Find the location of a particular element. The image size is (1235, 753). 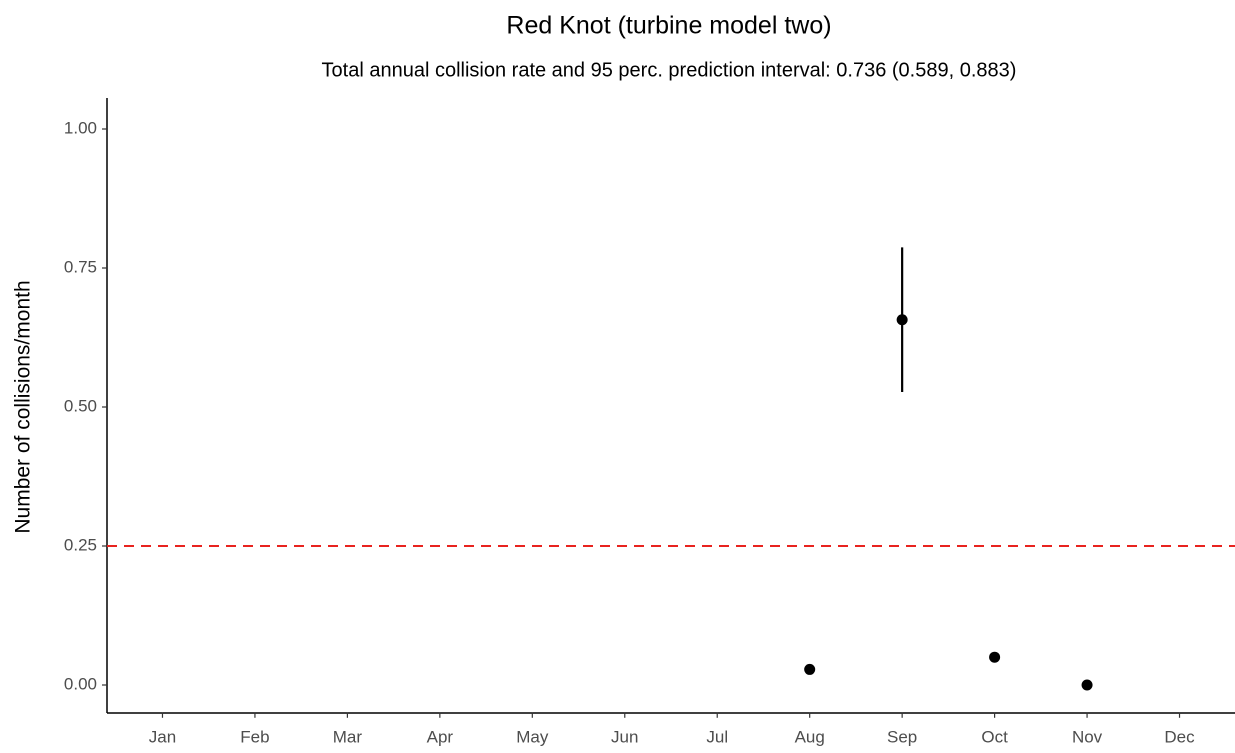

y-axis-label: Number of collisions/month is located at coordinates (23, 406).